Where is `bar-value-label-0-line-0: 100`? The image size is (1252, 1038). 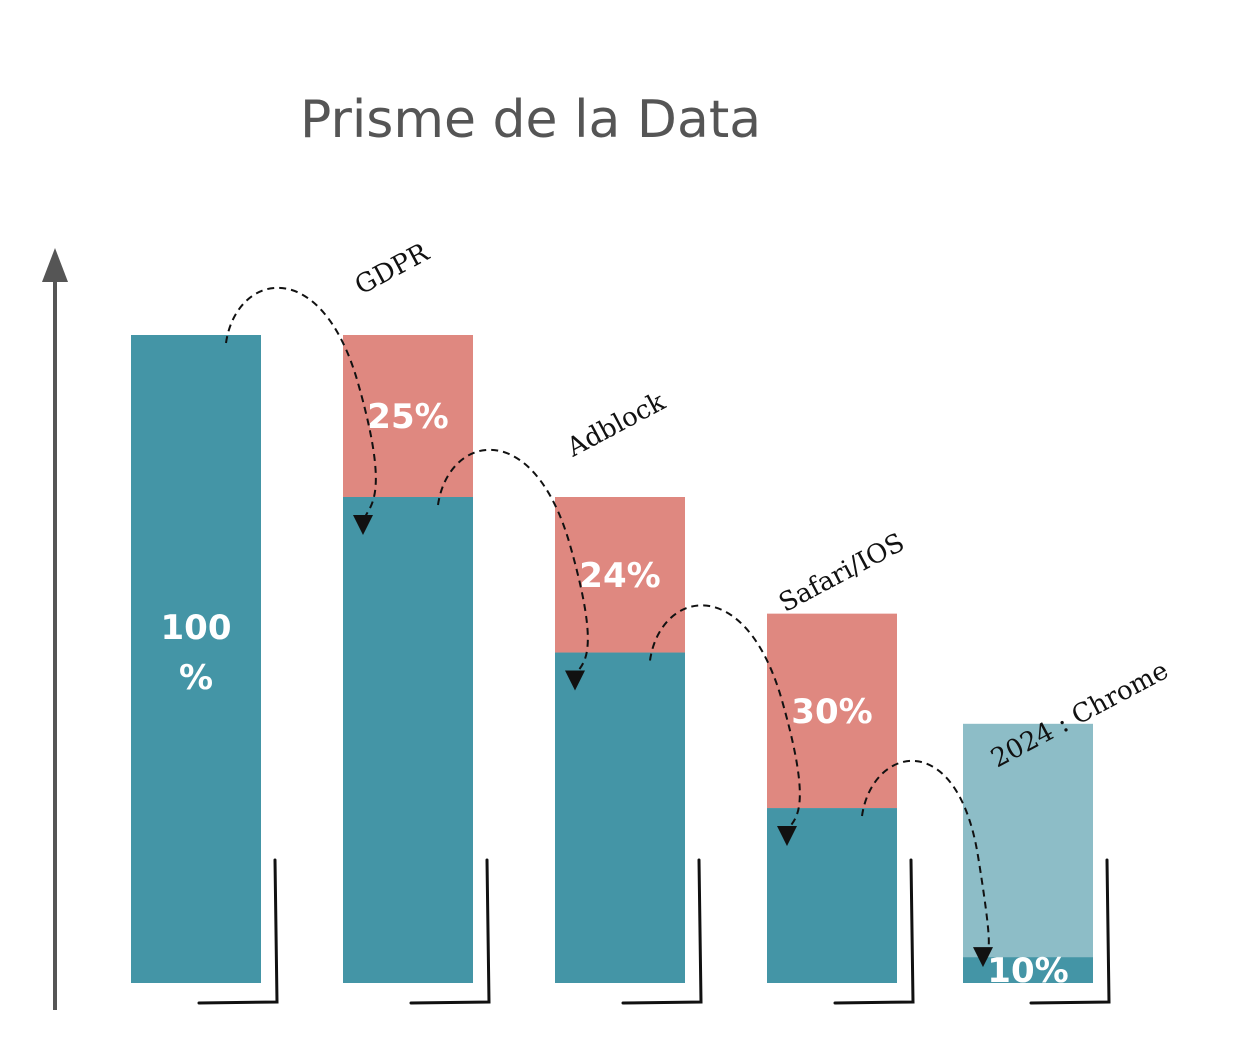
bar-value-label-0-line-0: 100 is located at coordinates (196, 628).